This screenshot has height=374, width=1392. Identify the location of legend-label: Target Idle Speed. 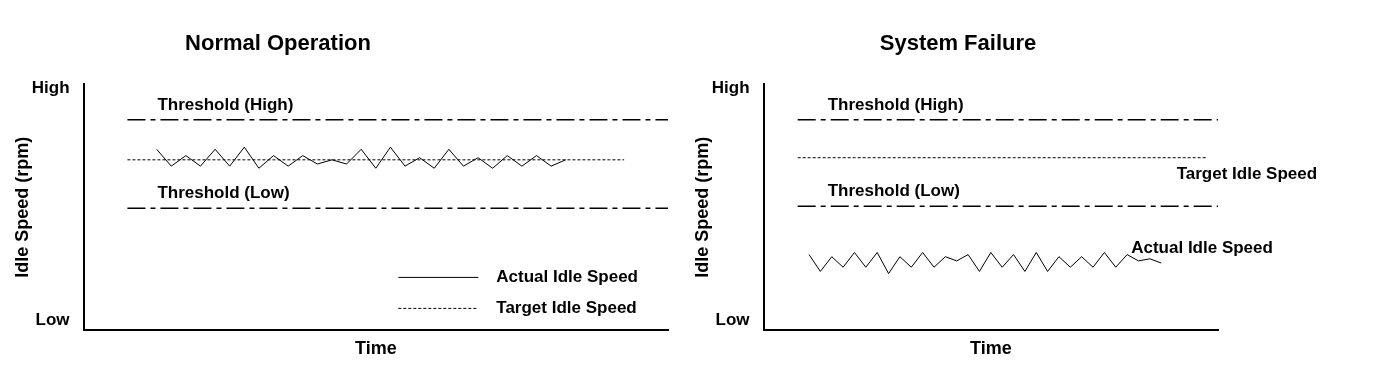
(566, 308).